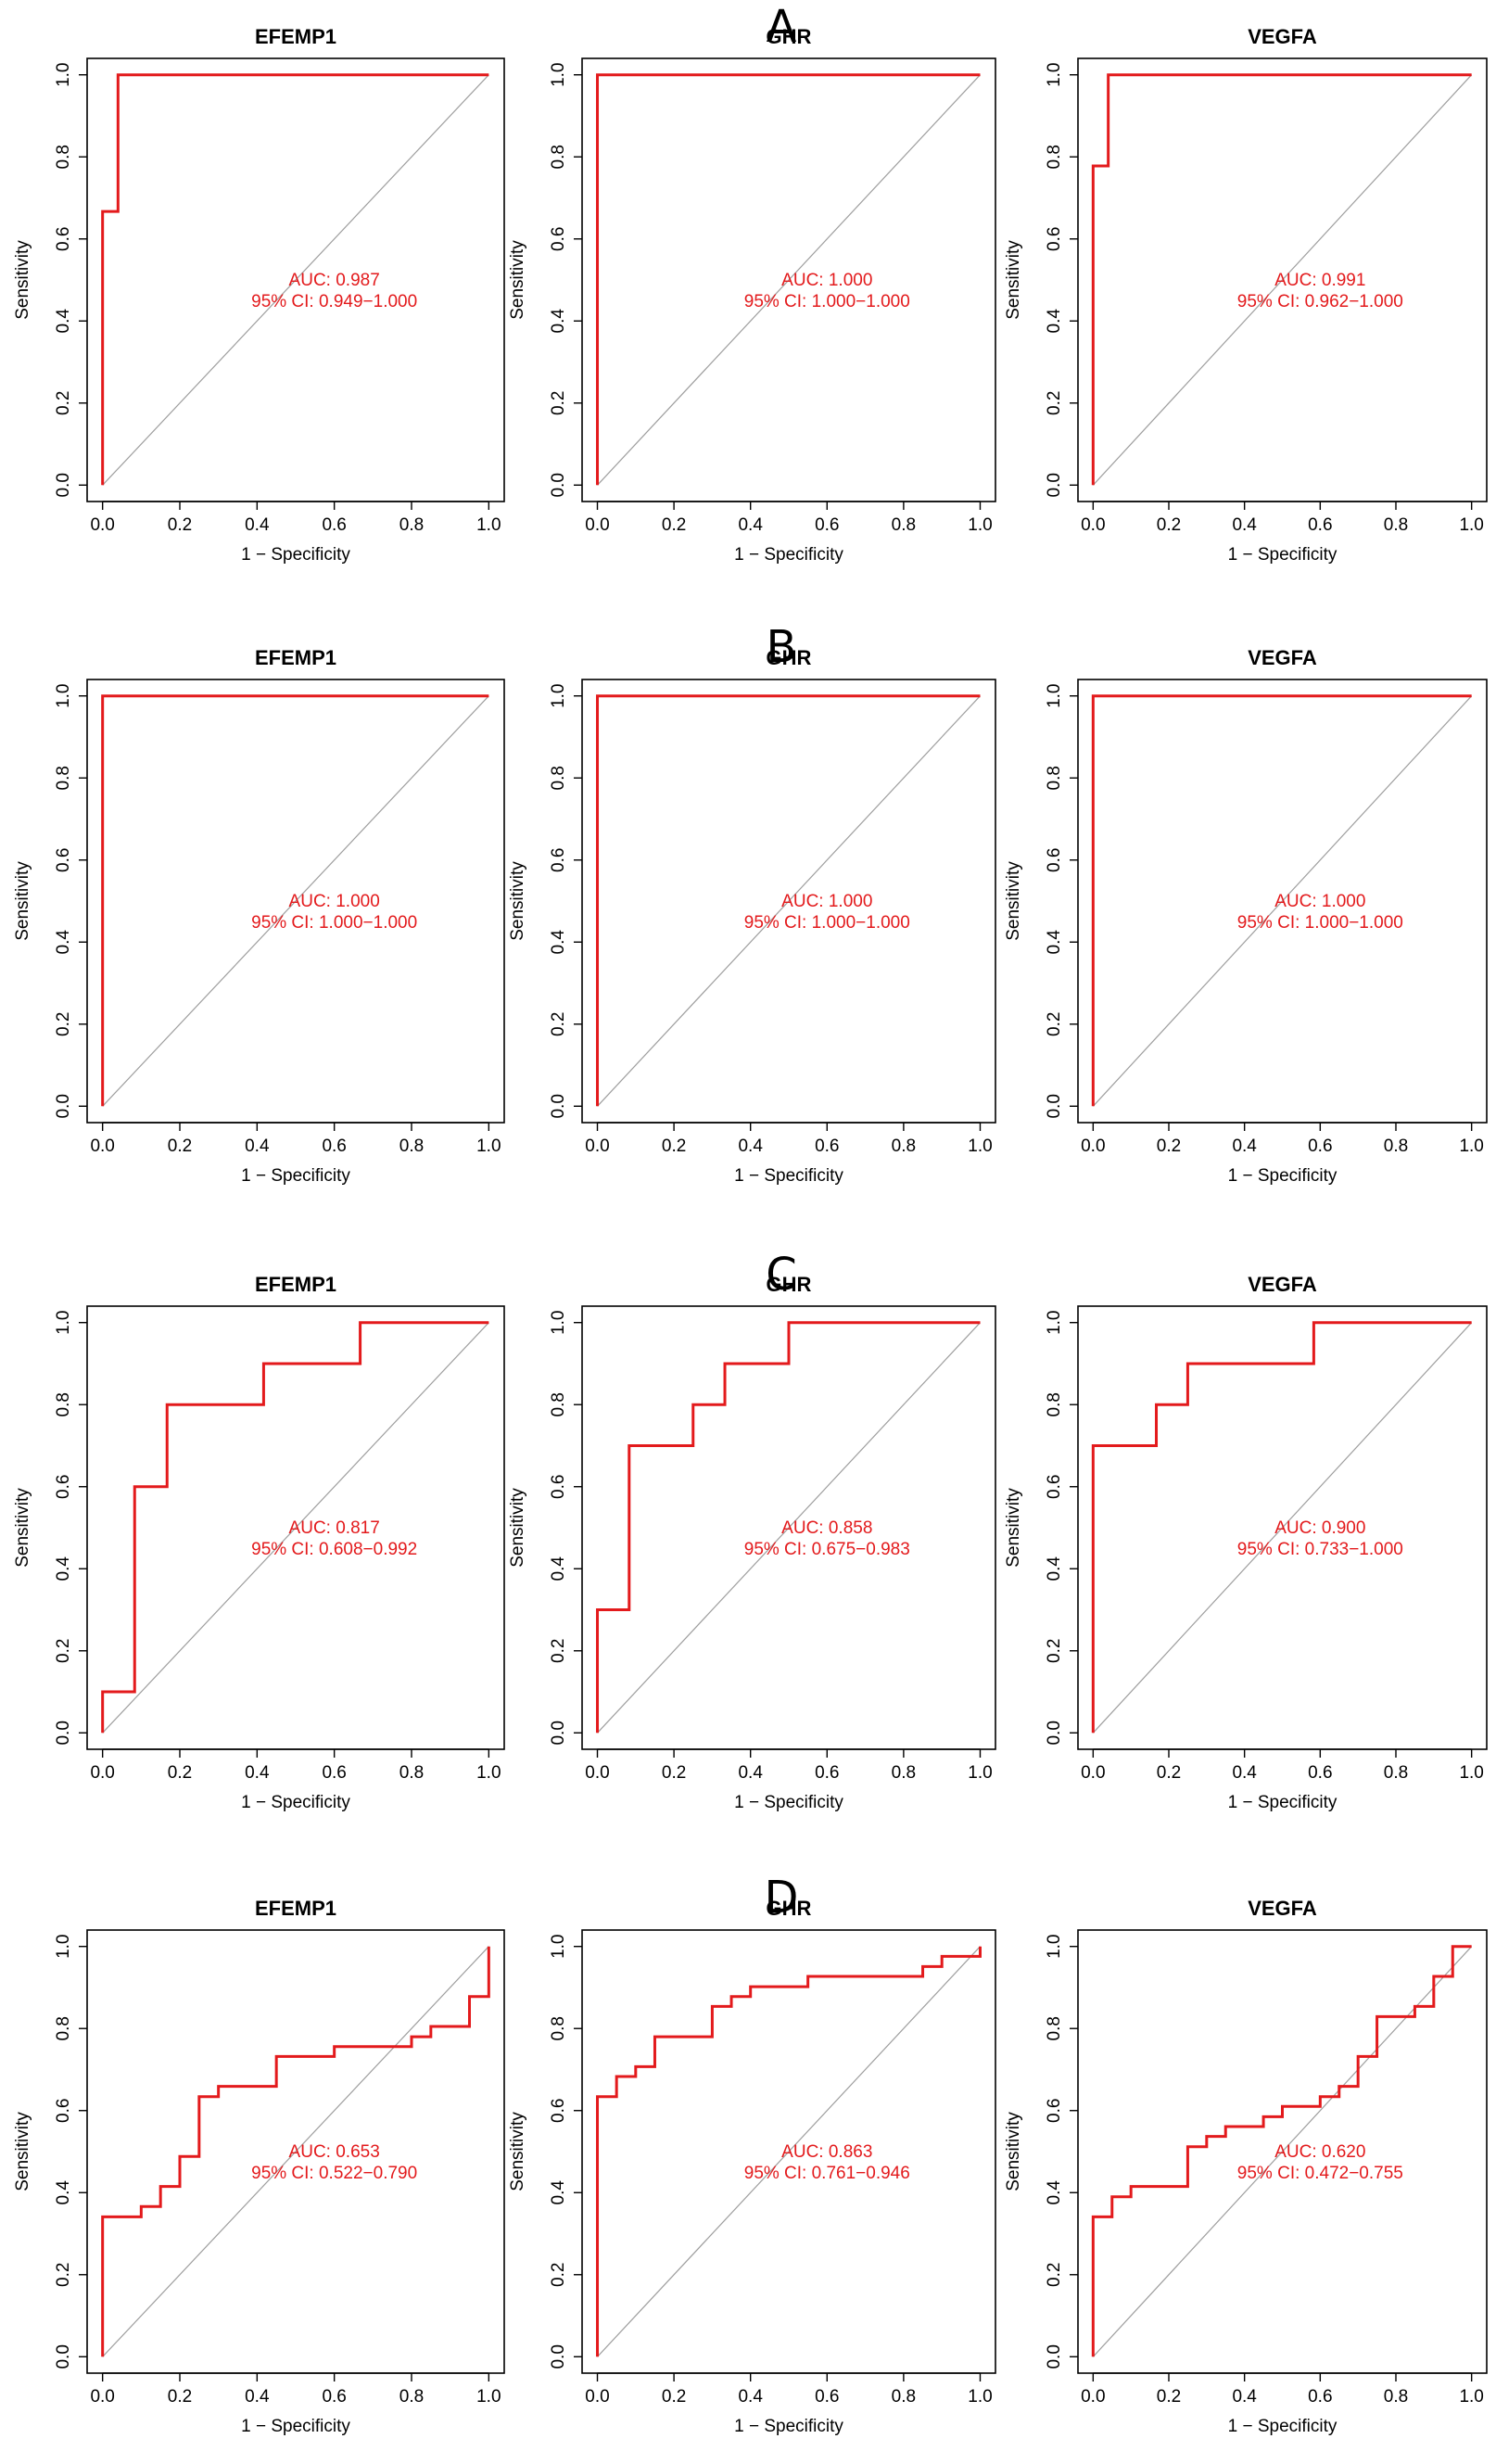  I want to click on auc-label: AUC: 0.620, so click(1319, 2152).